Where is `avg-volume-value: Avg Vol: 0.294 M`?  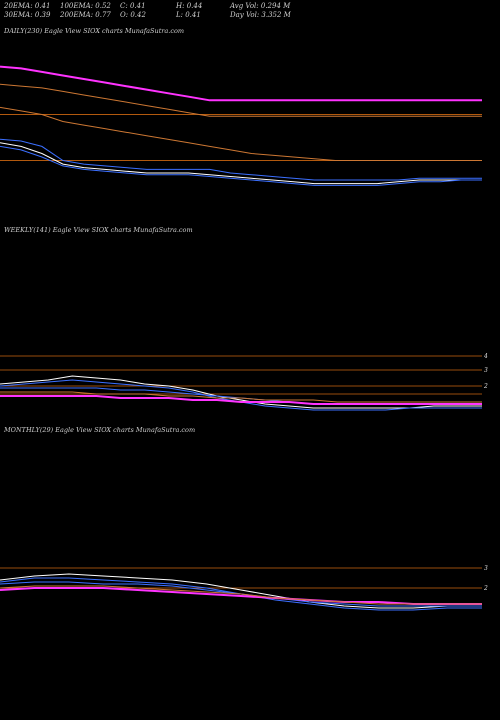 avg-volume-value: Avg Vol: 0.294 M is located at coordinates (260, 6).